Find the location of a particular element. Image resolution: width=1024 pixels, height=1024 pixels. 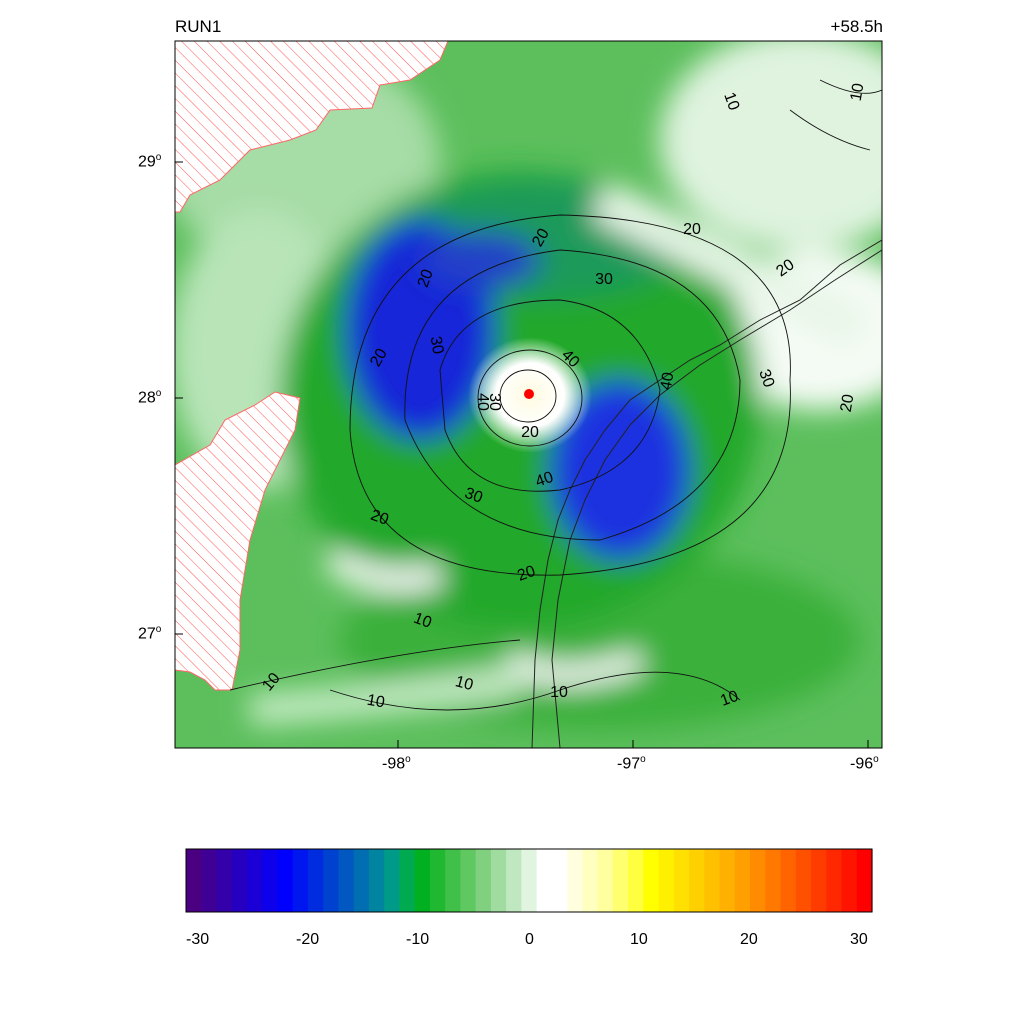

storm-center-marker is located at coordinates (529, 394).